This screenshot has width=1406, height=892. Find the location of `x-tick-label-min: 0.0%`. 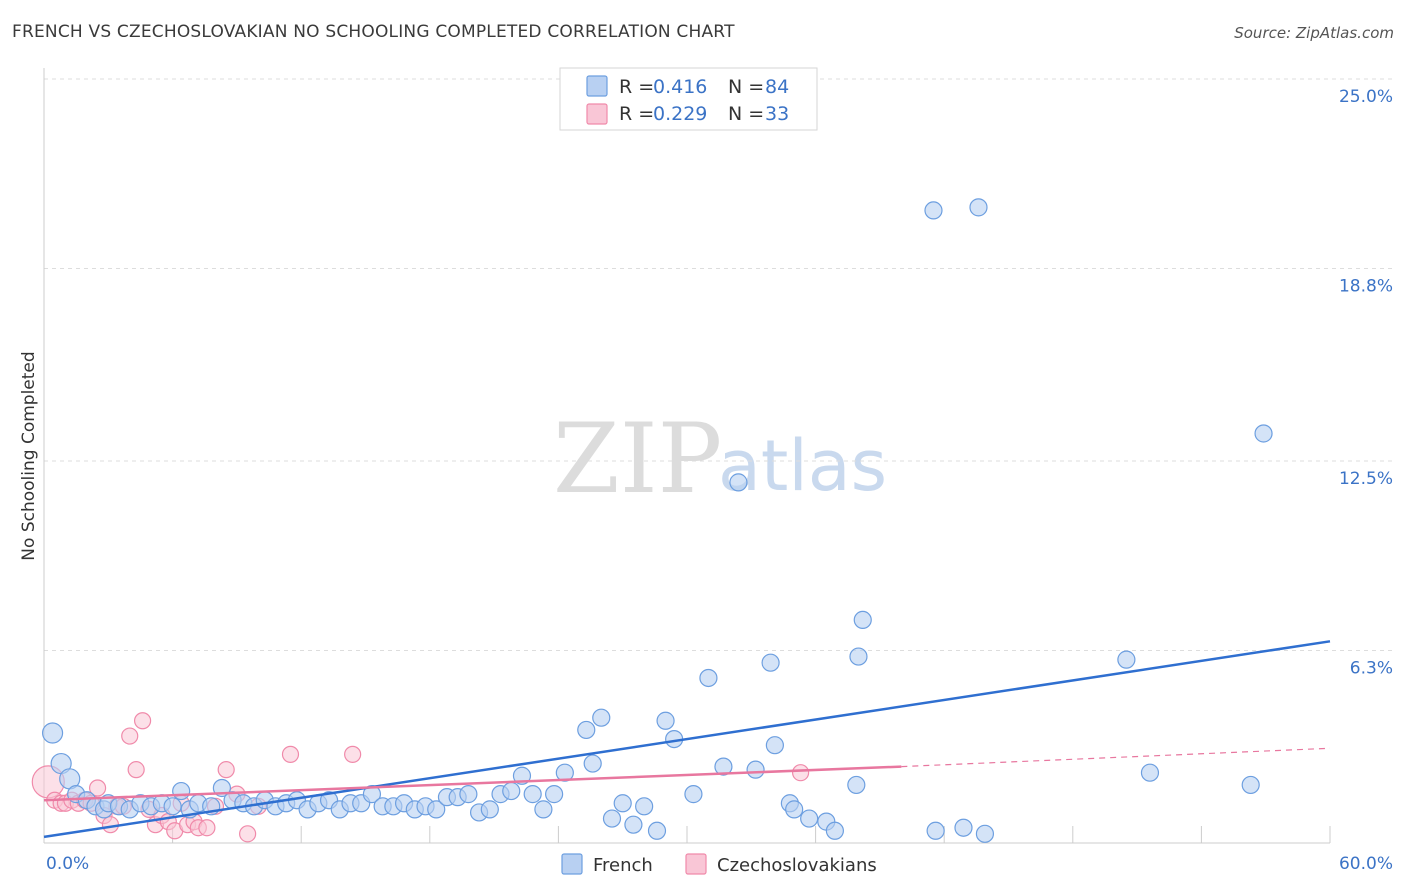

x-tick-label-min: 0.0% is located at coordinates (67, 864).